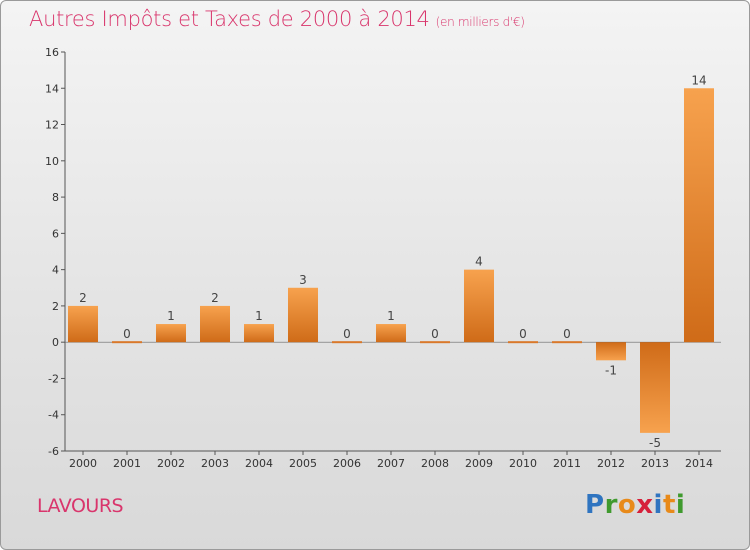 The height and width of the screenshot is (550, 750). I want to click on data-label-2013: -5, so click(655, 443).